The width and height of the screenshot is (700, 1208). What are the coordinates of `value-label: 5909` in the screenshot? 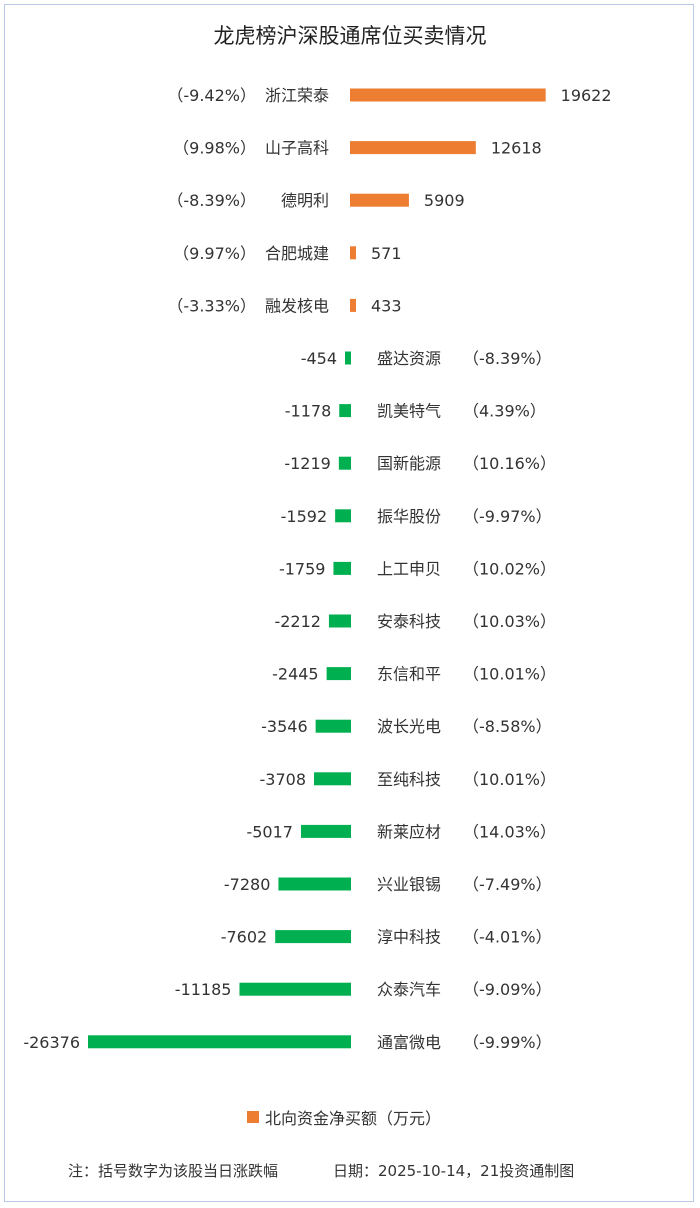 It's located at (444, 200).